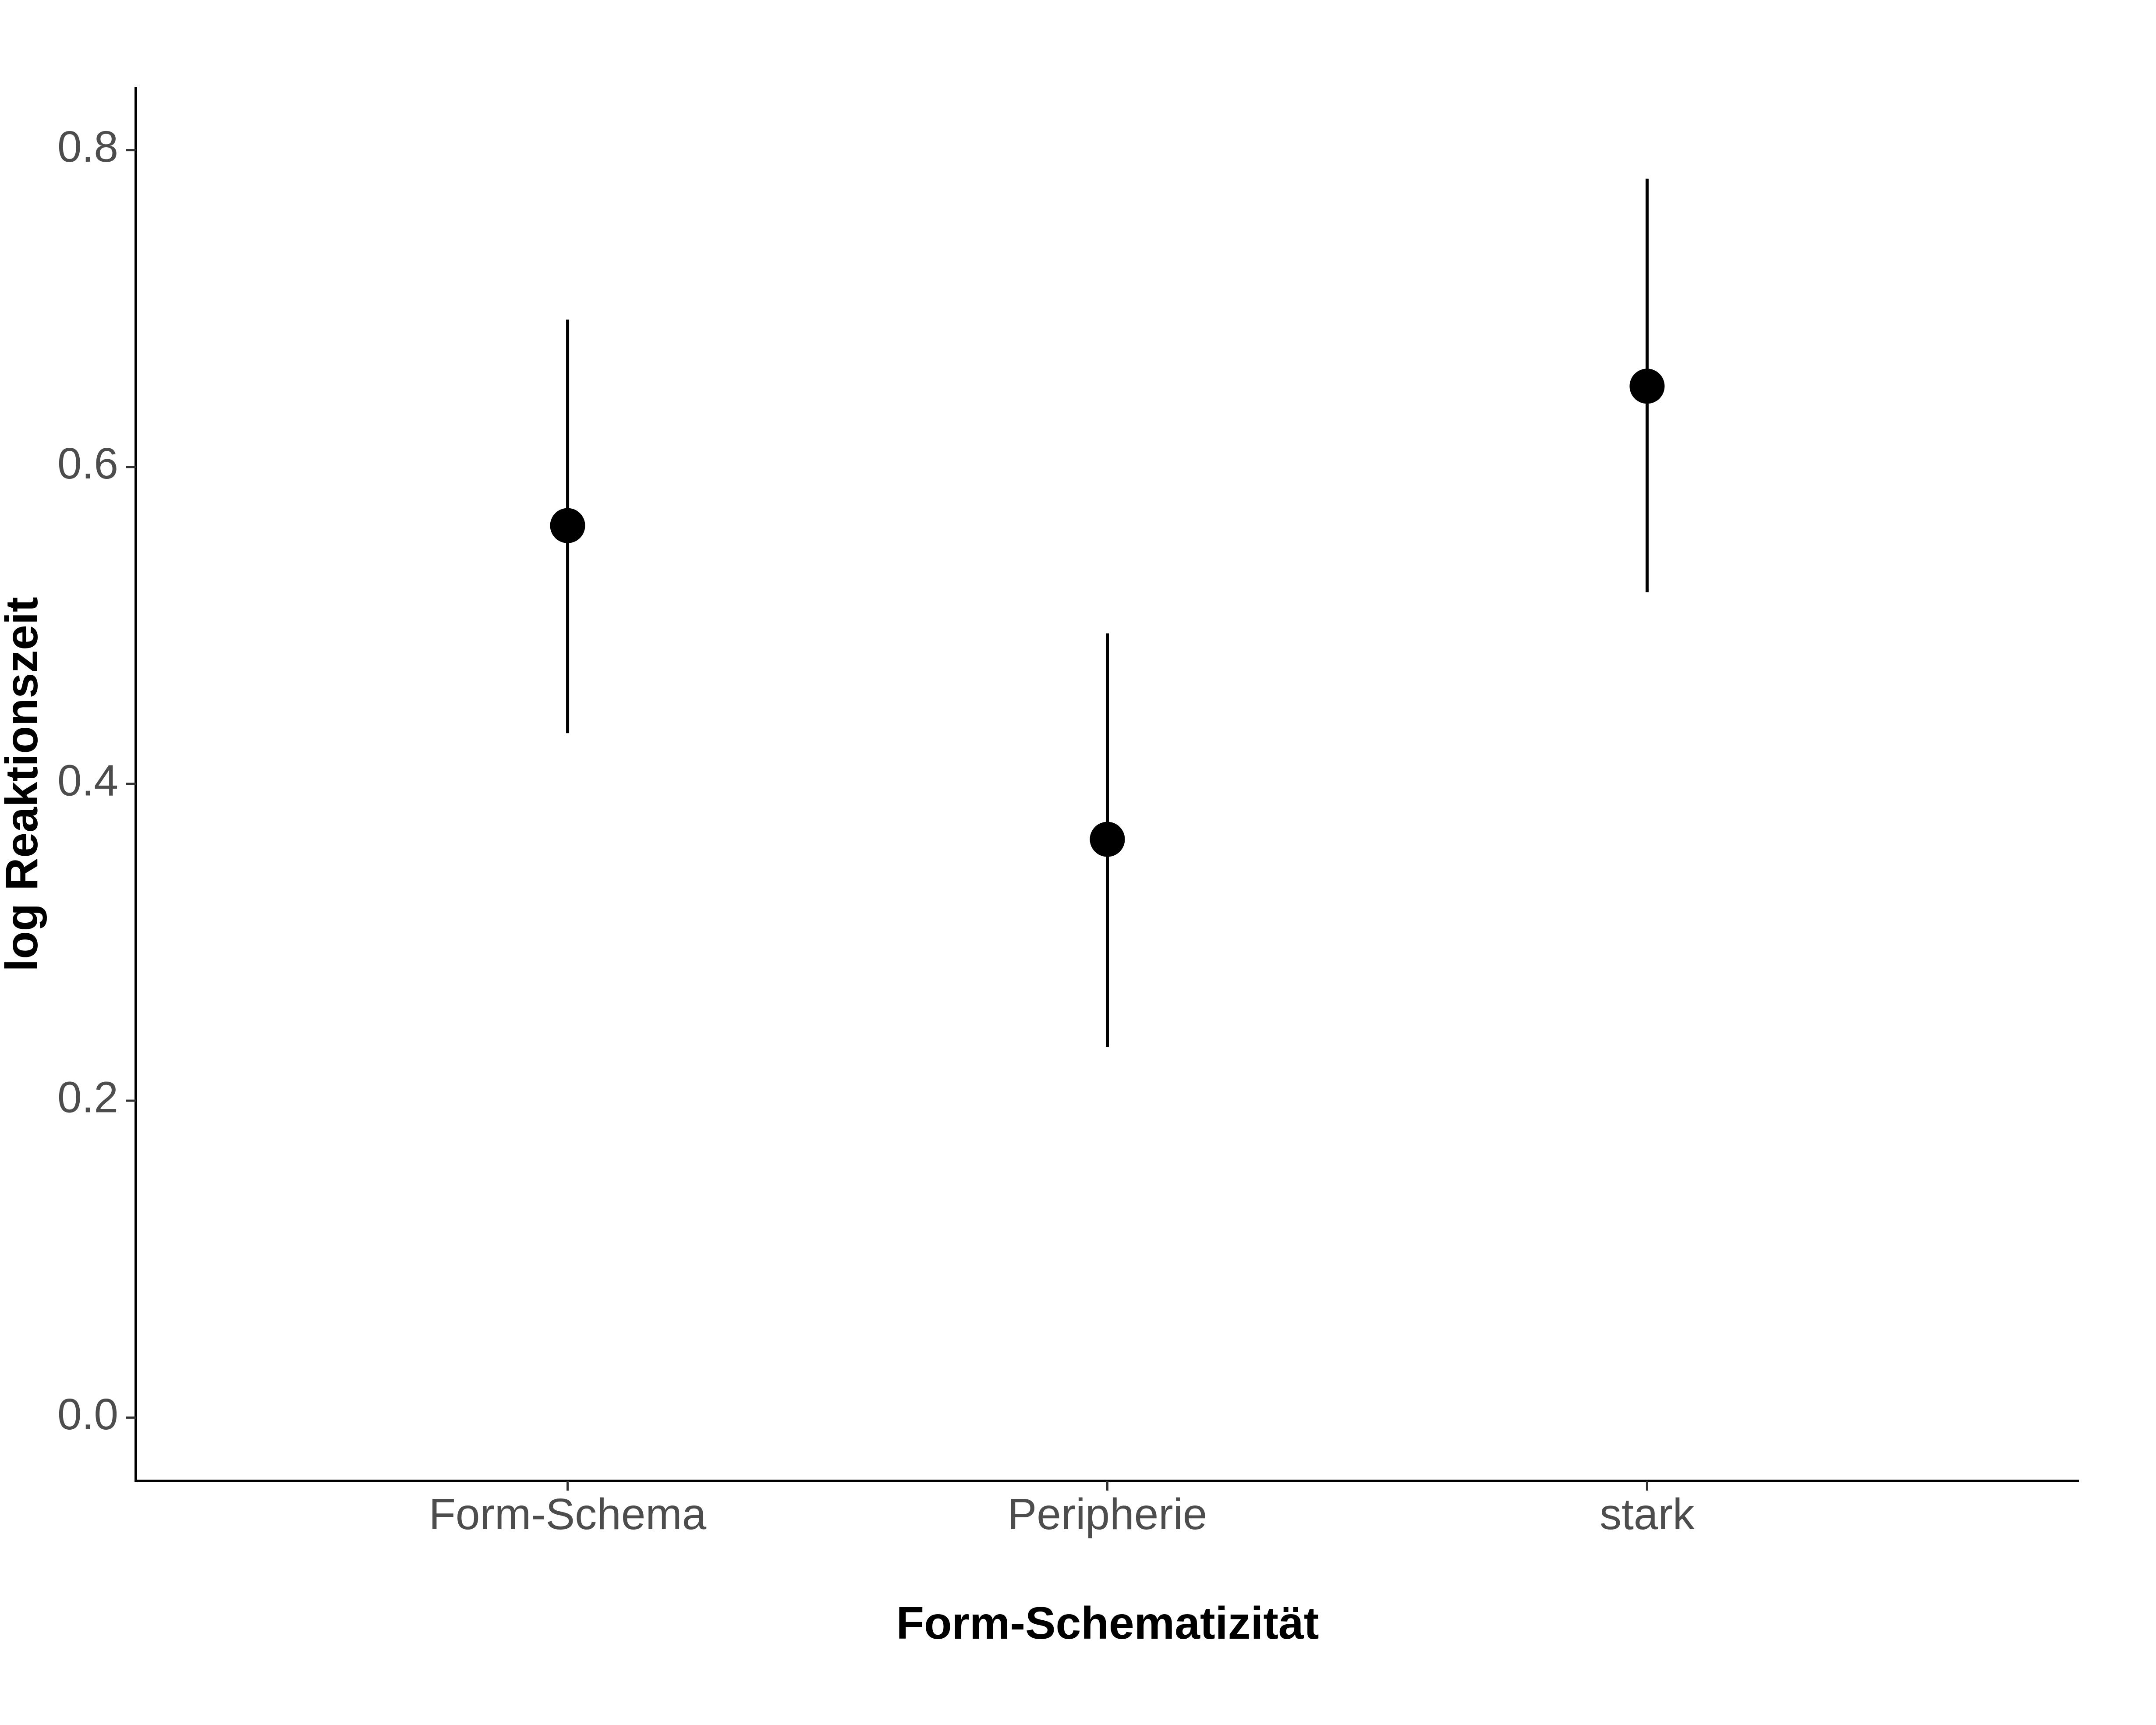 The width and height of the screenshot is (2156, 1725). I want to click on x-tick-label: stark, so click(1647, 1514).